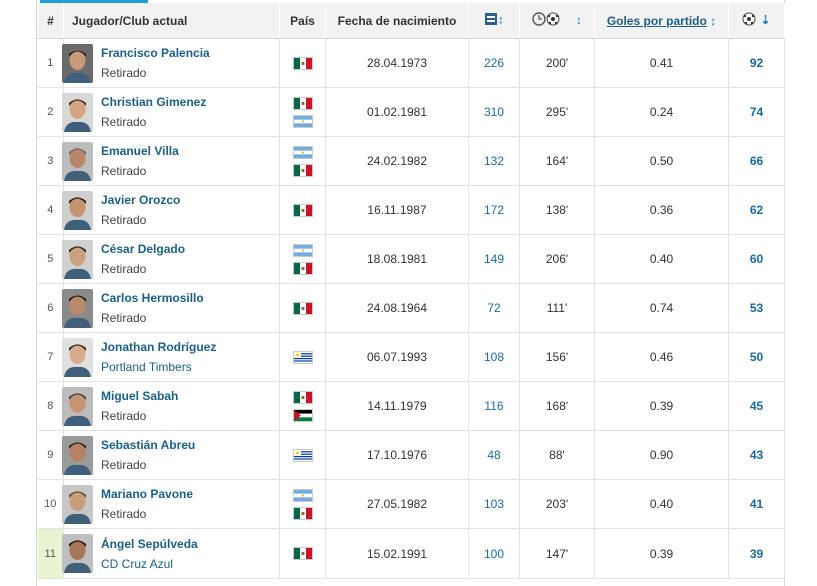  I want to click on minutes-sort-header: ↕, so click(557, 21).